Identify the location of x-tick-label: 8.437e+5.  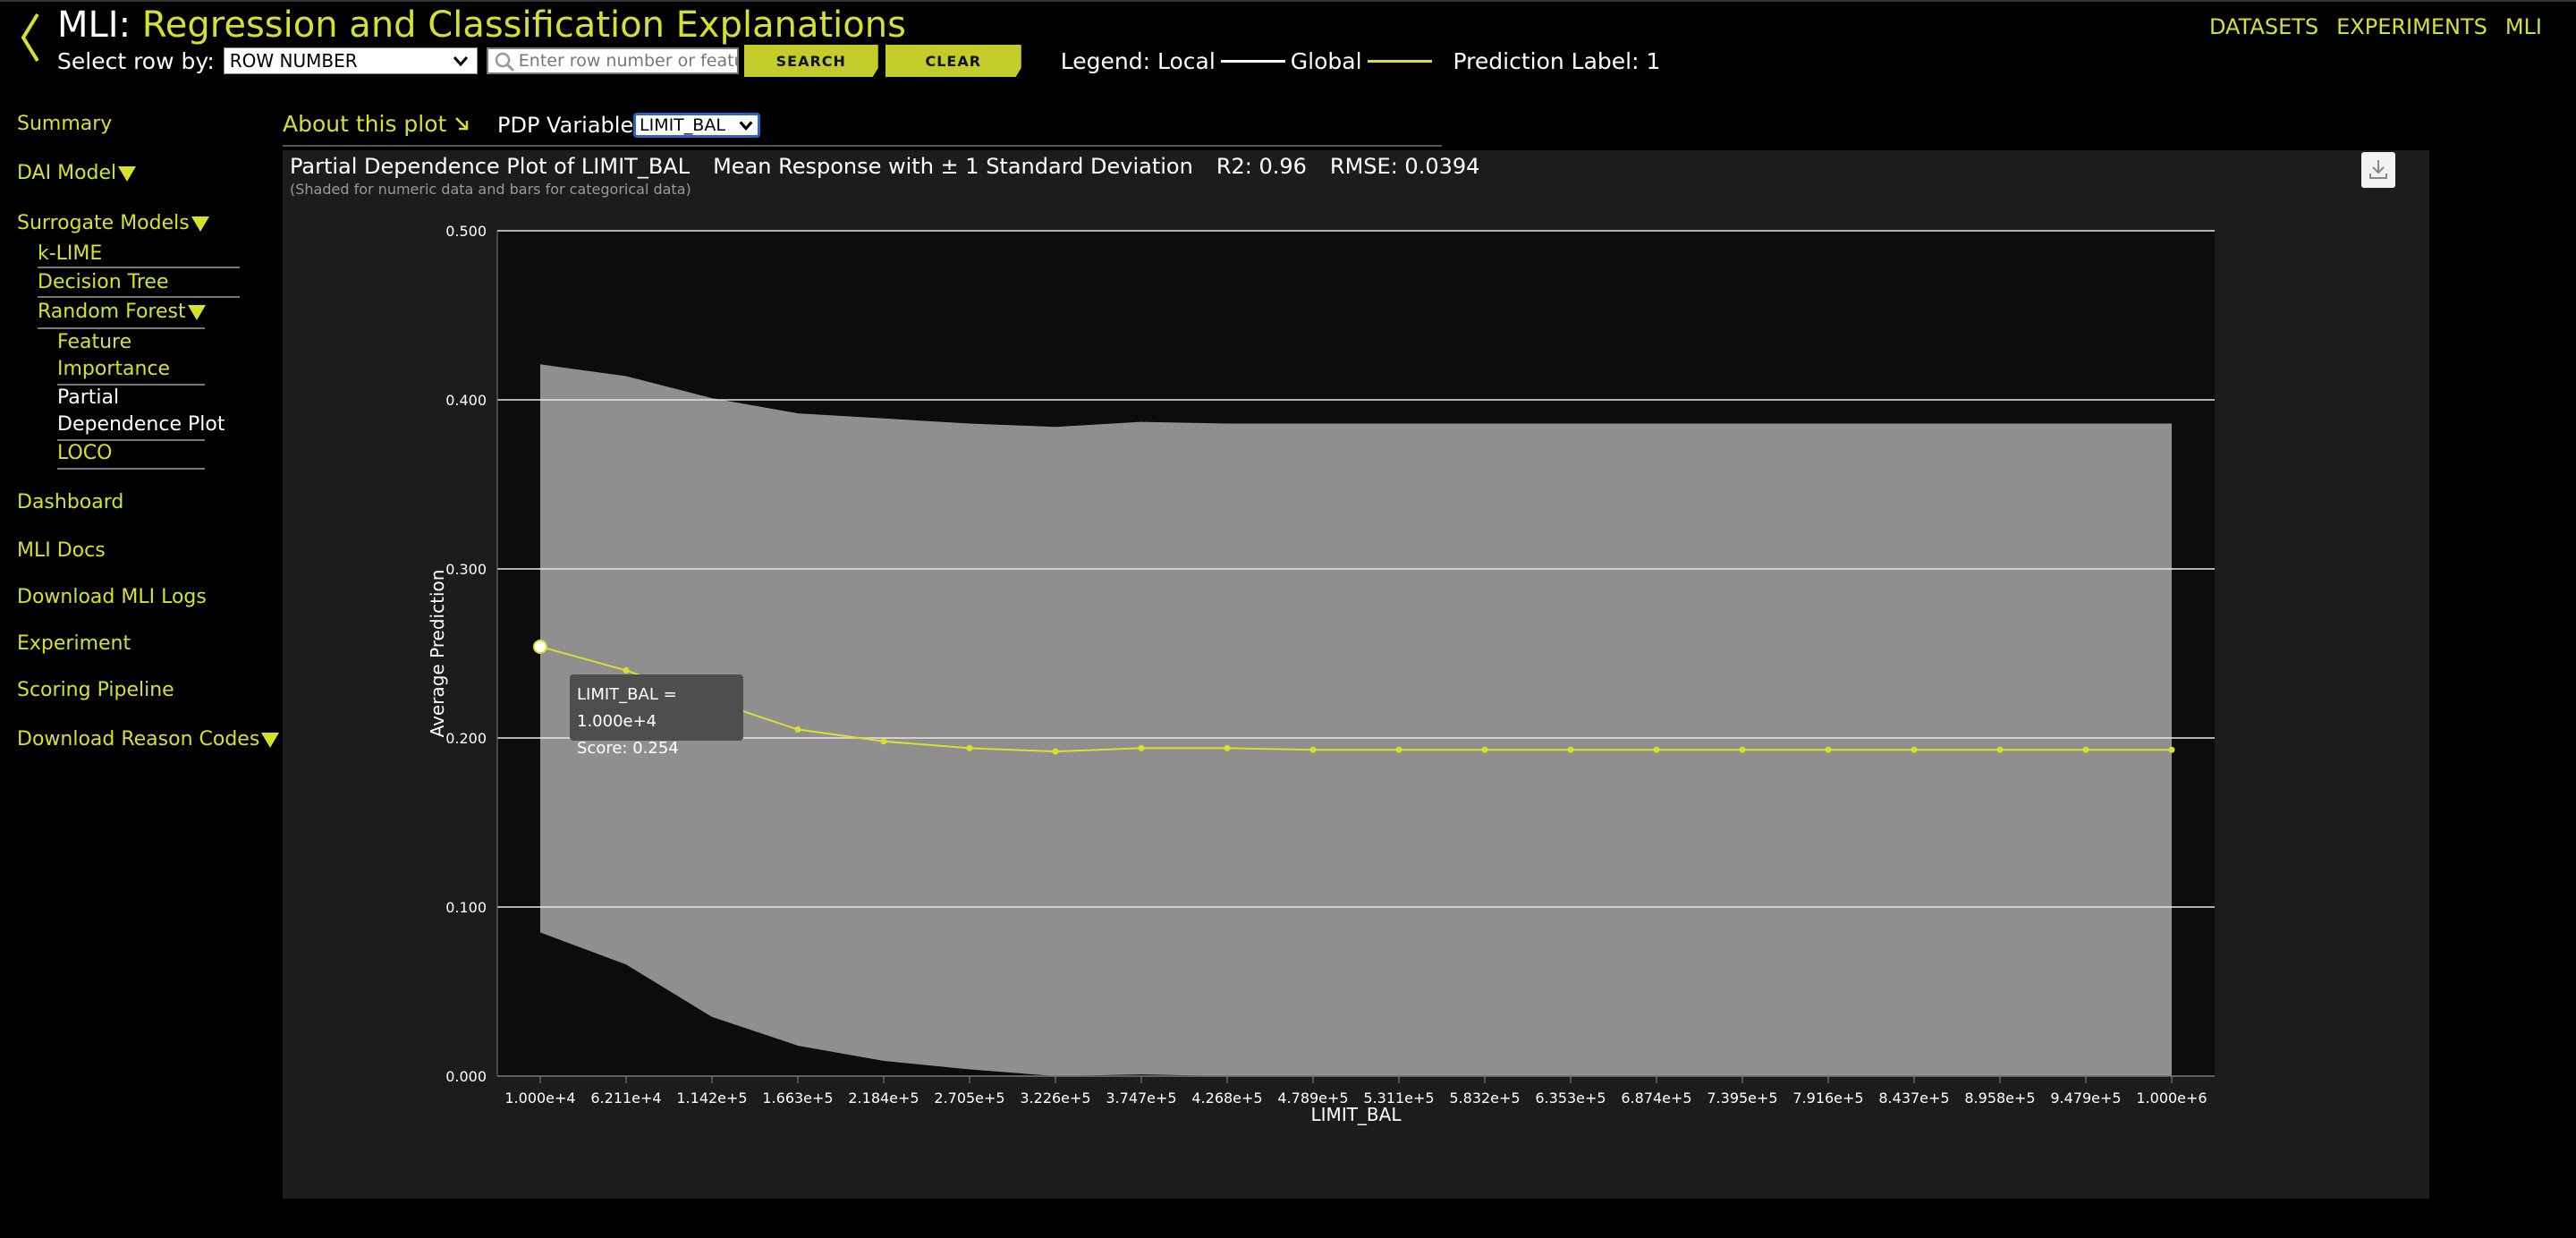
(1913, 1098).